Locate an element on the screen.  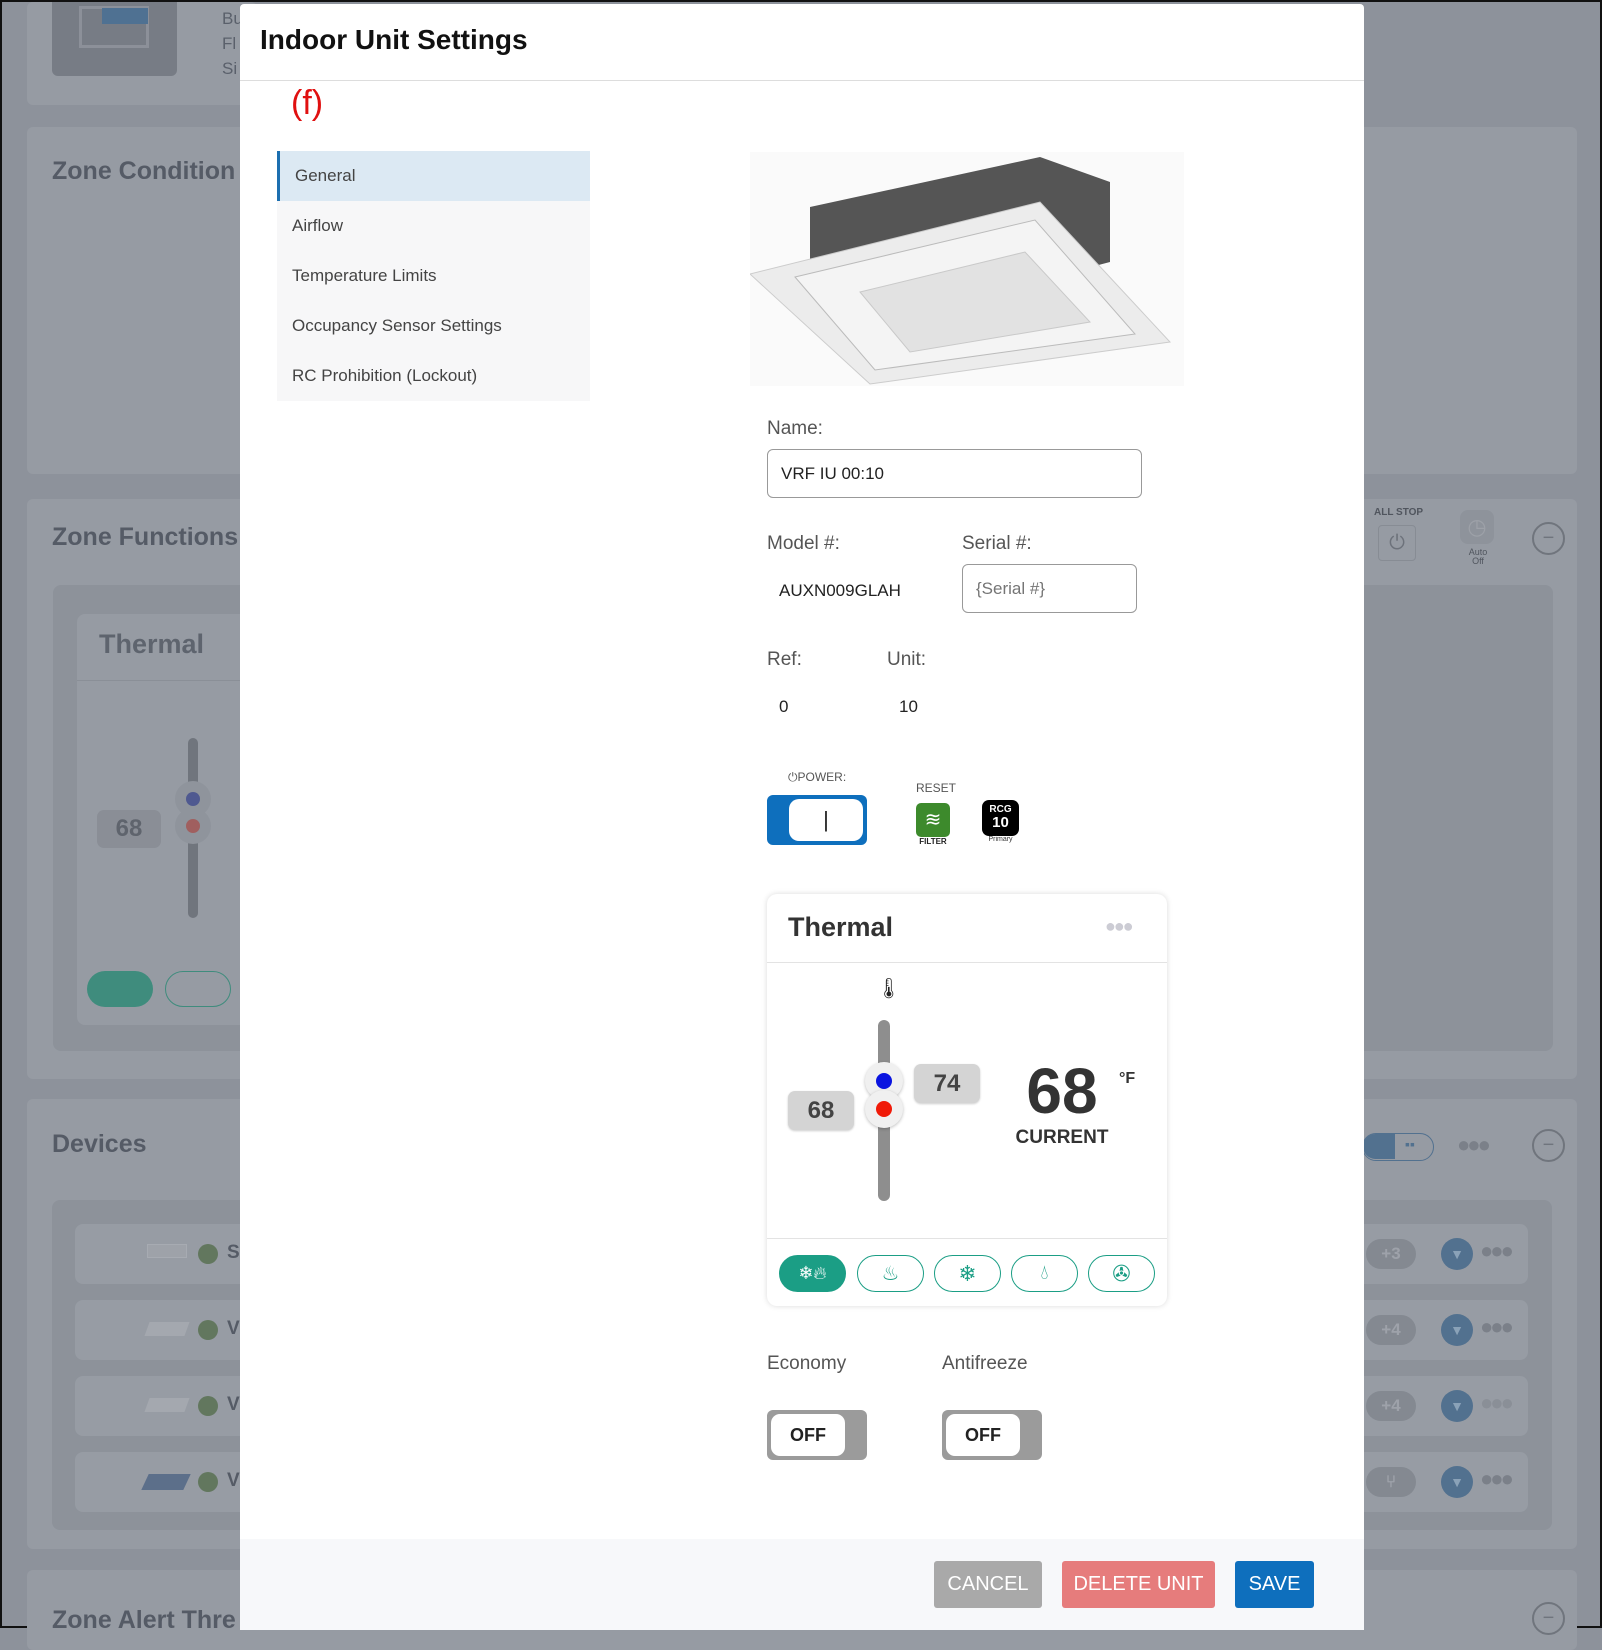
auto-off-label: Auto Off is located at coordinates (1478, 556).